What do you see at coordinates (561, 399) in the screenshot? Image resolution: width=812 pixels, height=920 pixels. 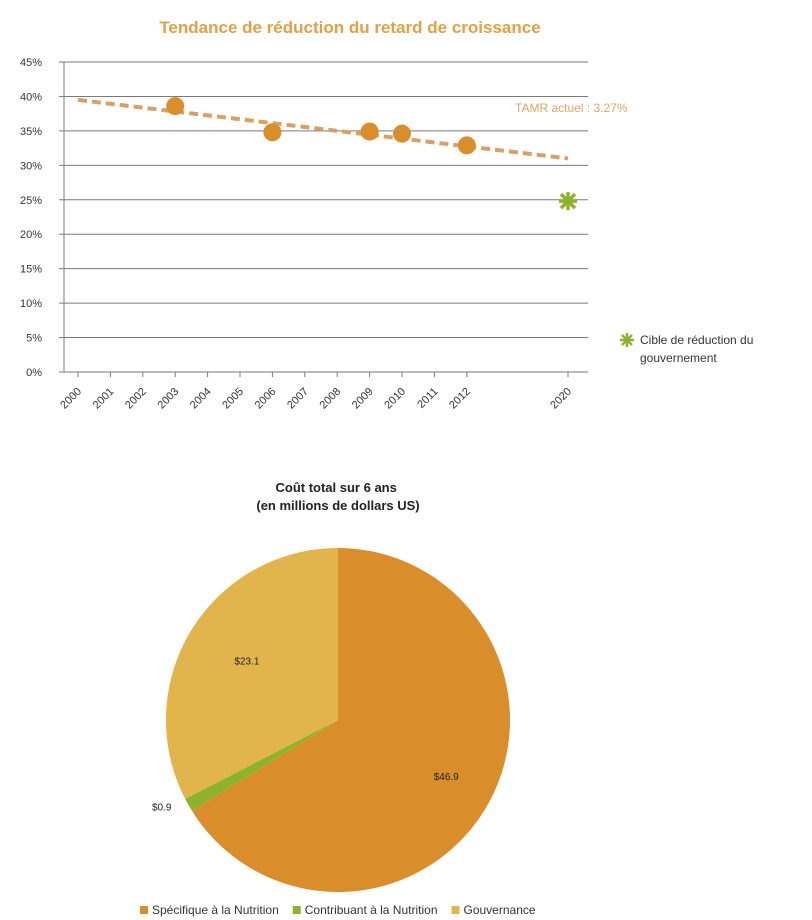 I see `x-tick-label: 2020` at bounding box center [561, 399].